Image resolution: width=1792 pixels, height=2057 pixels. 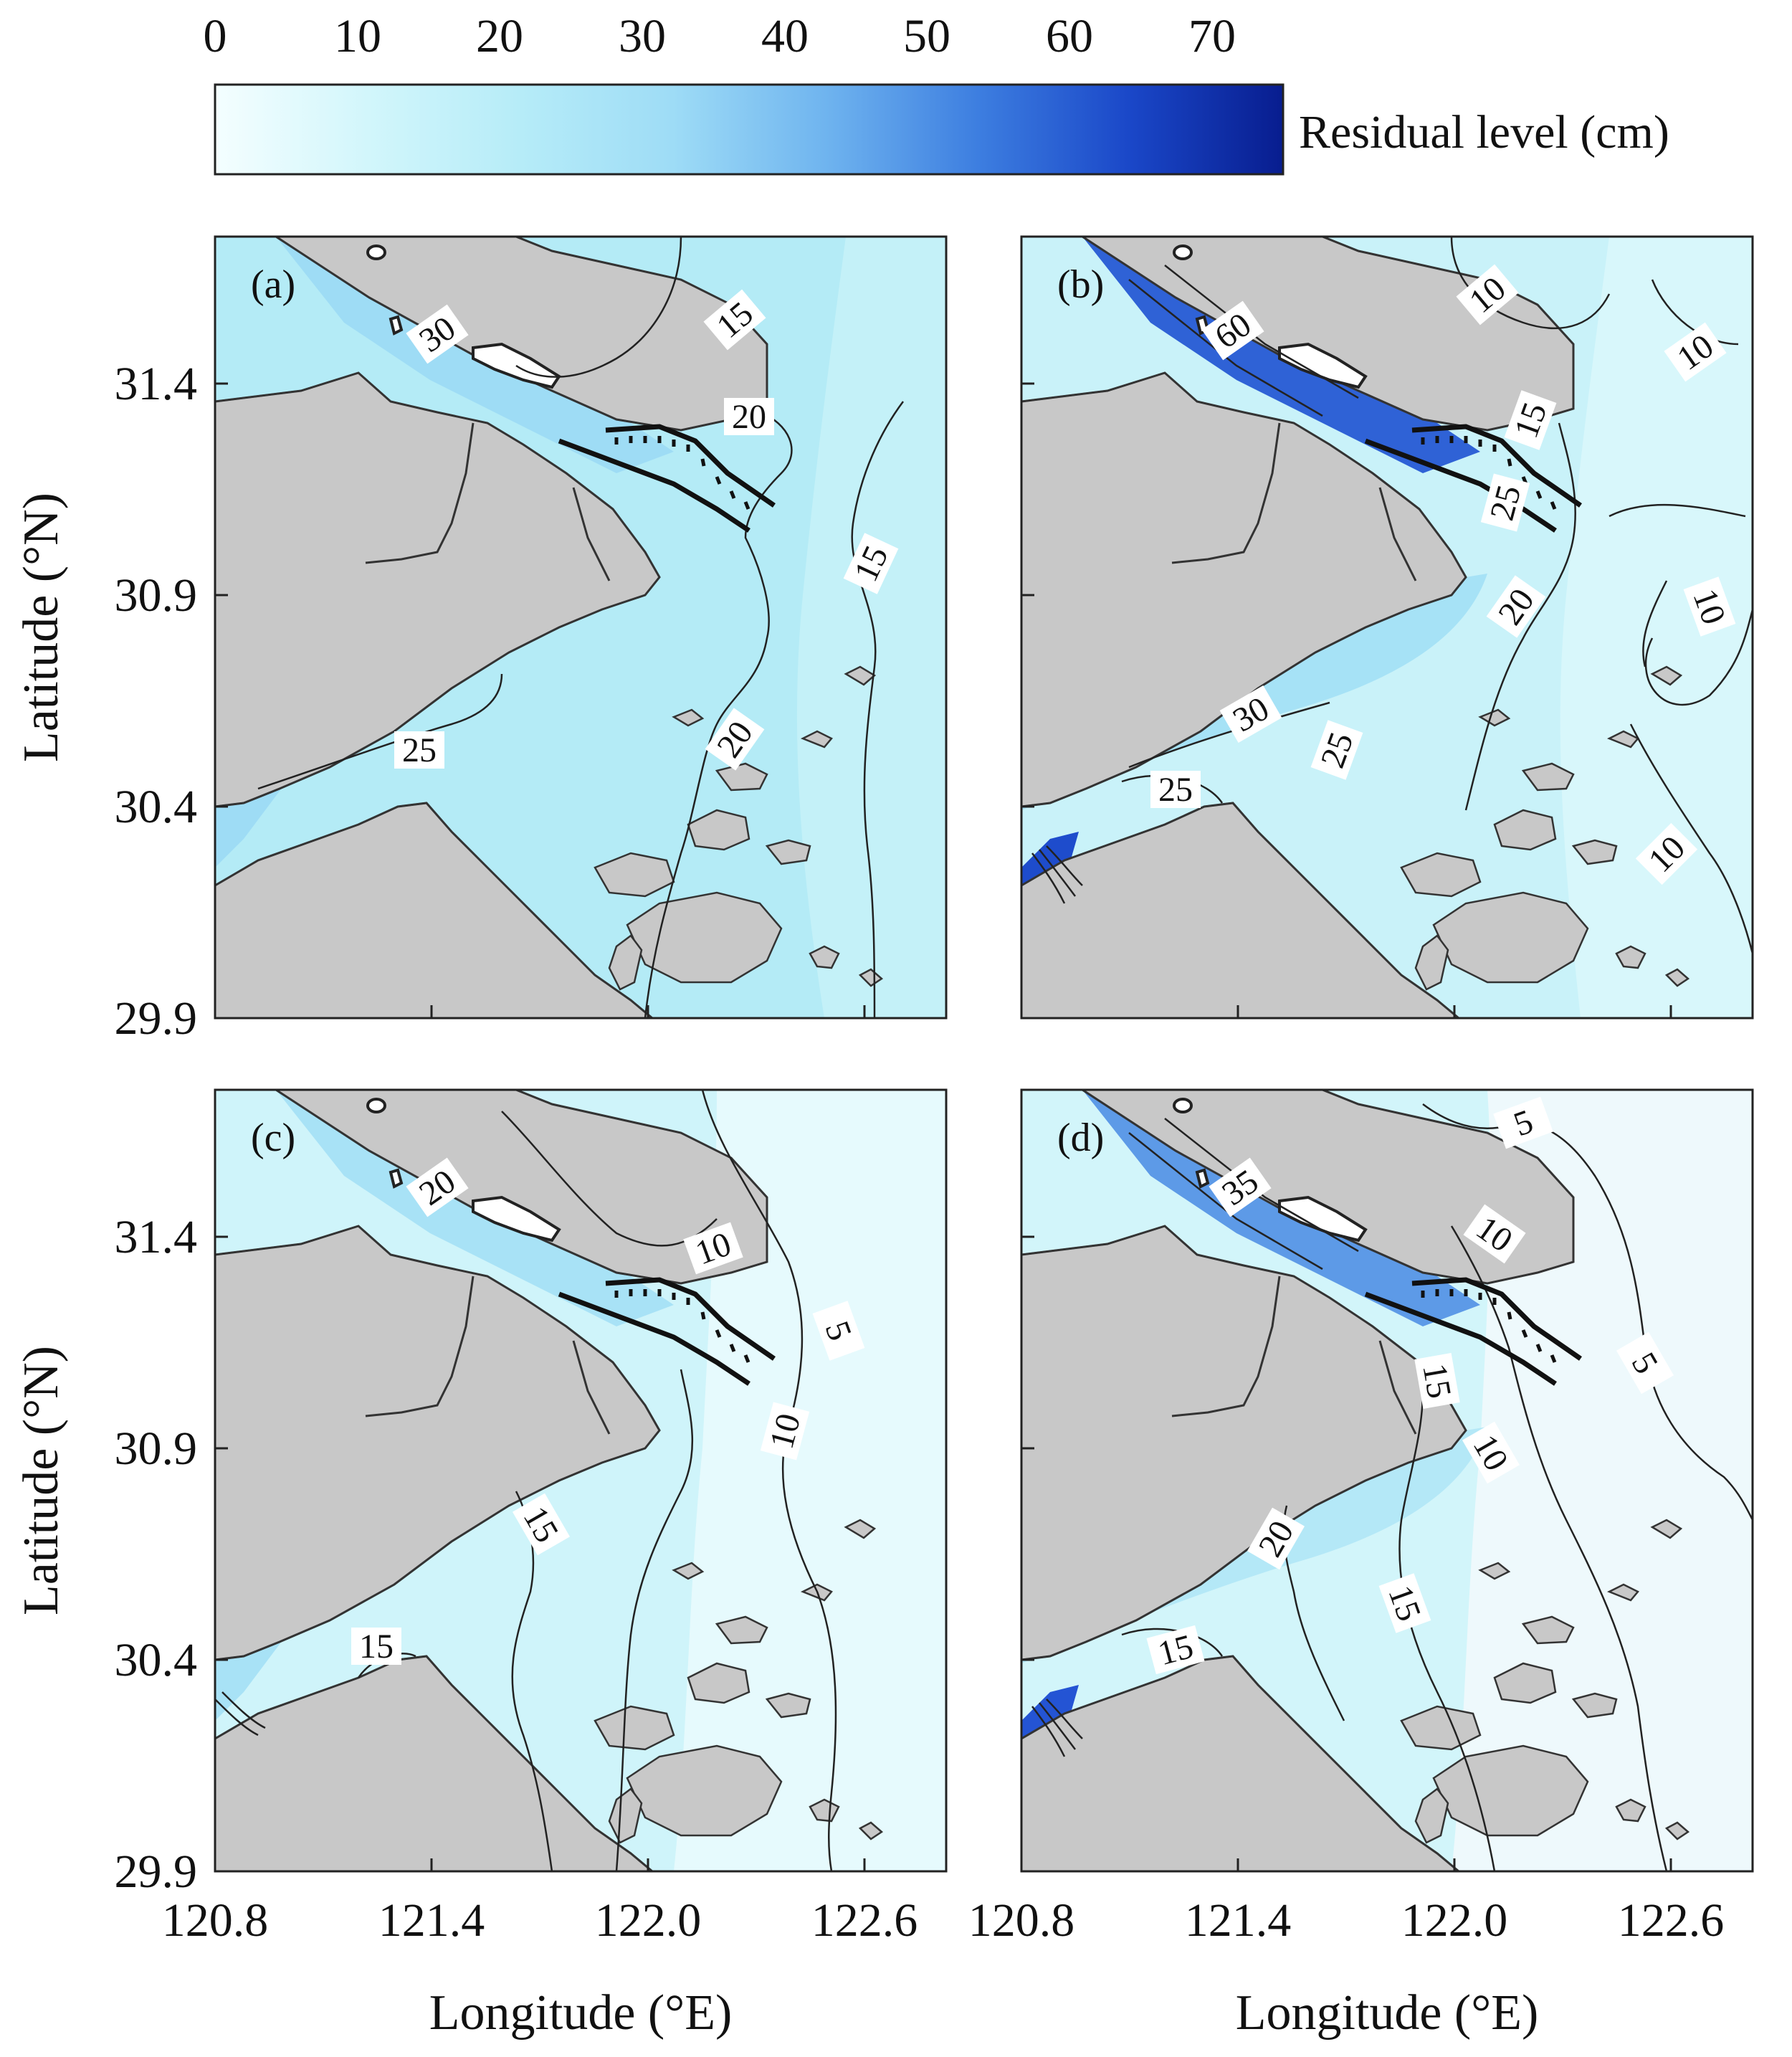 What do you see at coordinates (1080, 1138) in the screenshot?
I see `panel-label: (d)` at bounding box center [1080, 1138].